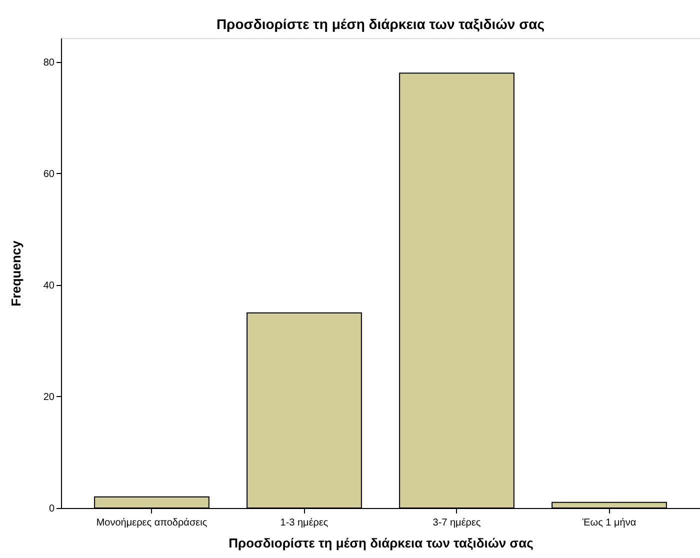 The image size is (700, 558). I want to click on y-axis-title: Frequency, so click(16, 273).